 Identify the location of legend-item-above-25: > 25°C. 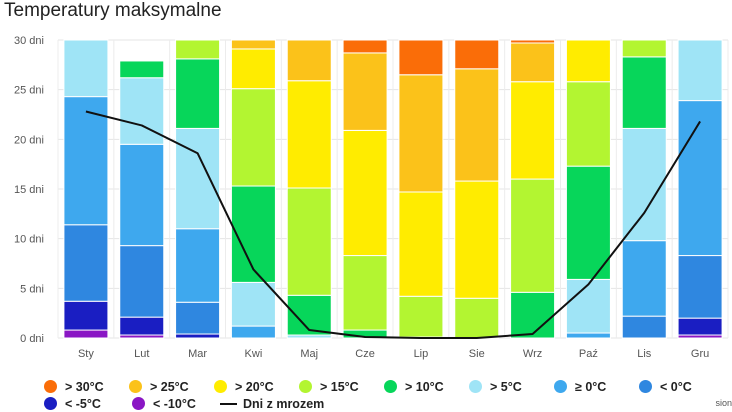
(171, 387).